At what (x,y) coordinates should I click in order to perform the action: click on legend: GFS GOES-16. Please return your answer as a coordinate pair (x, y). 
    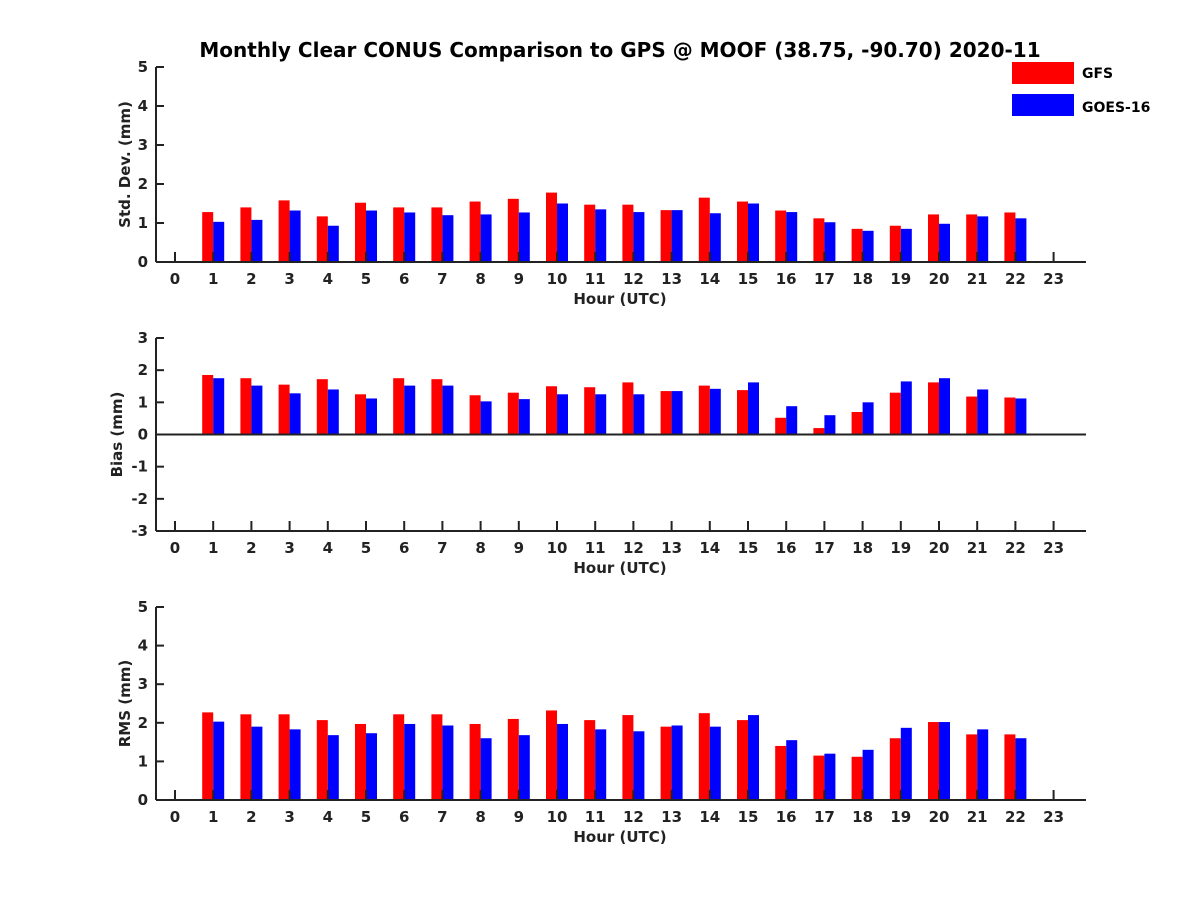
    Looking at the image, I should click on (1081, 89).